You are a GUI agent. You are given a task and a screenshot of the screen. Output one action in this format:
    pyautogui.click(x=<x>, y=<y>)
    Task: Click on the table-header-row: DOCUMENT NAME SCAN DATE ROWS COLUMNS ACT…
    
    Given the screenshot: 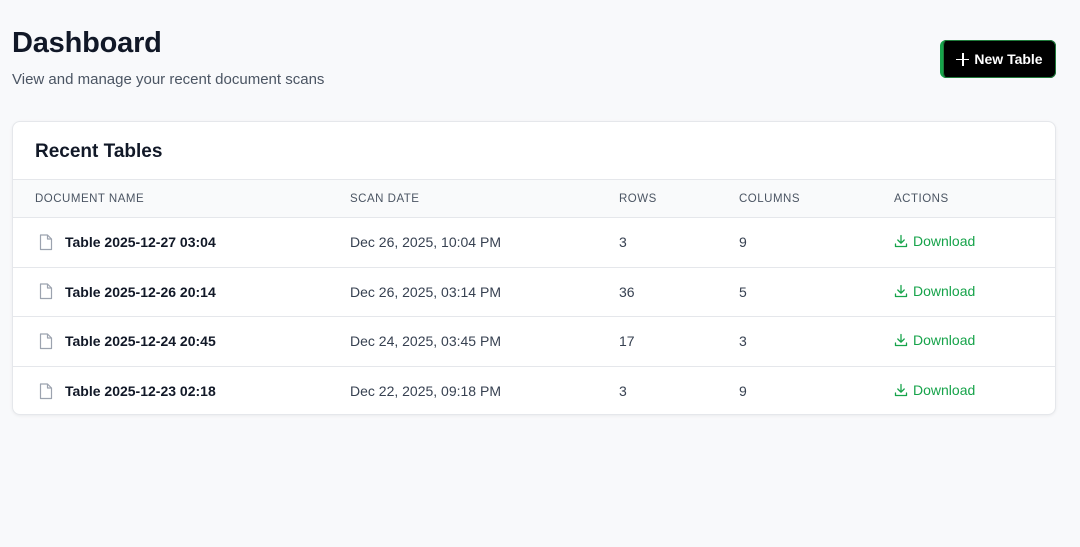 What is the action you would take?
    pyautogui.click(x=534, y=198)
    